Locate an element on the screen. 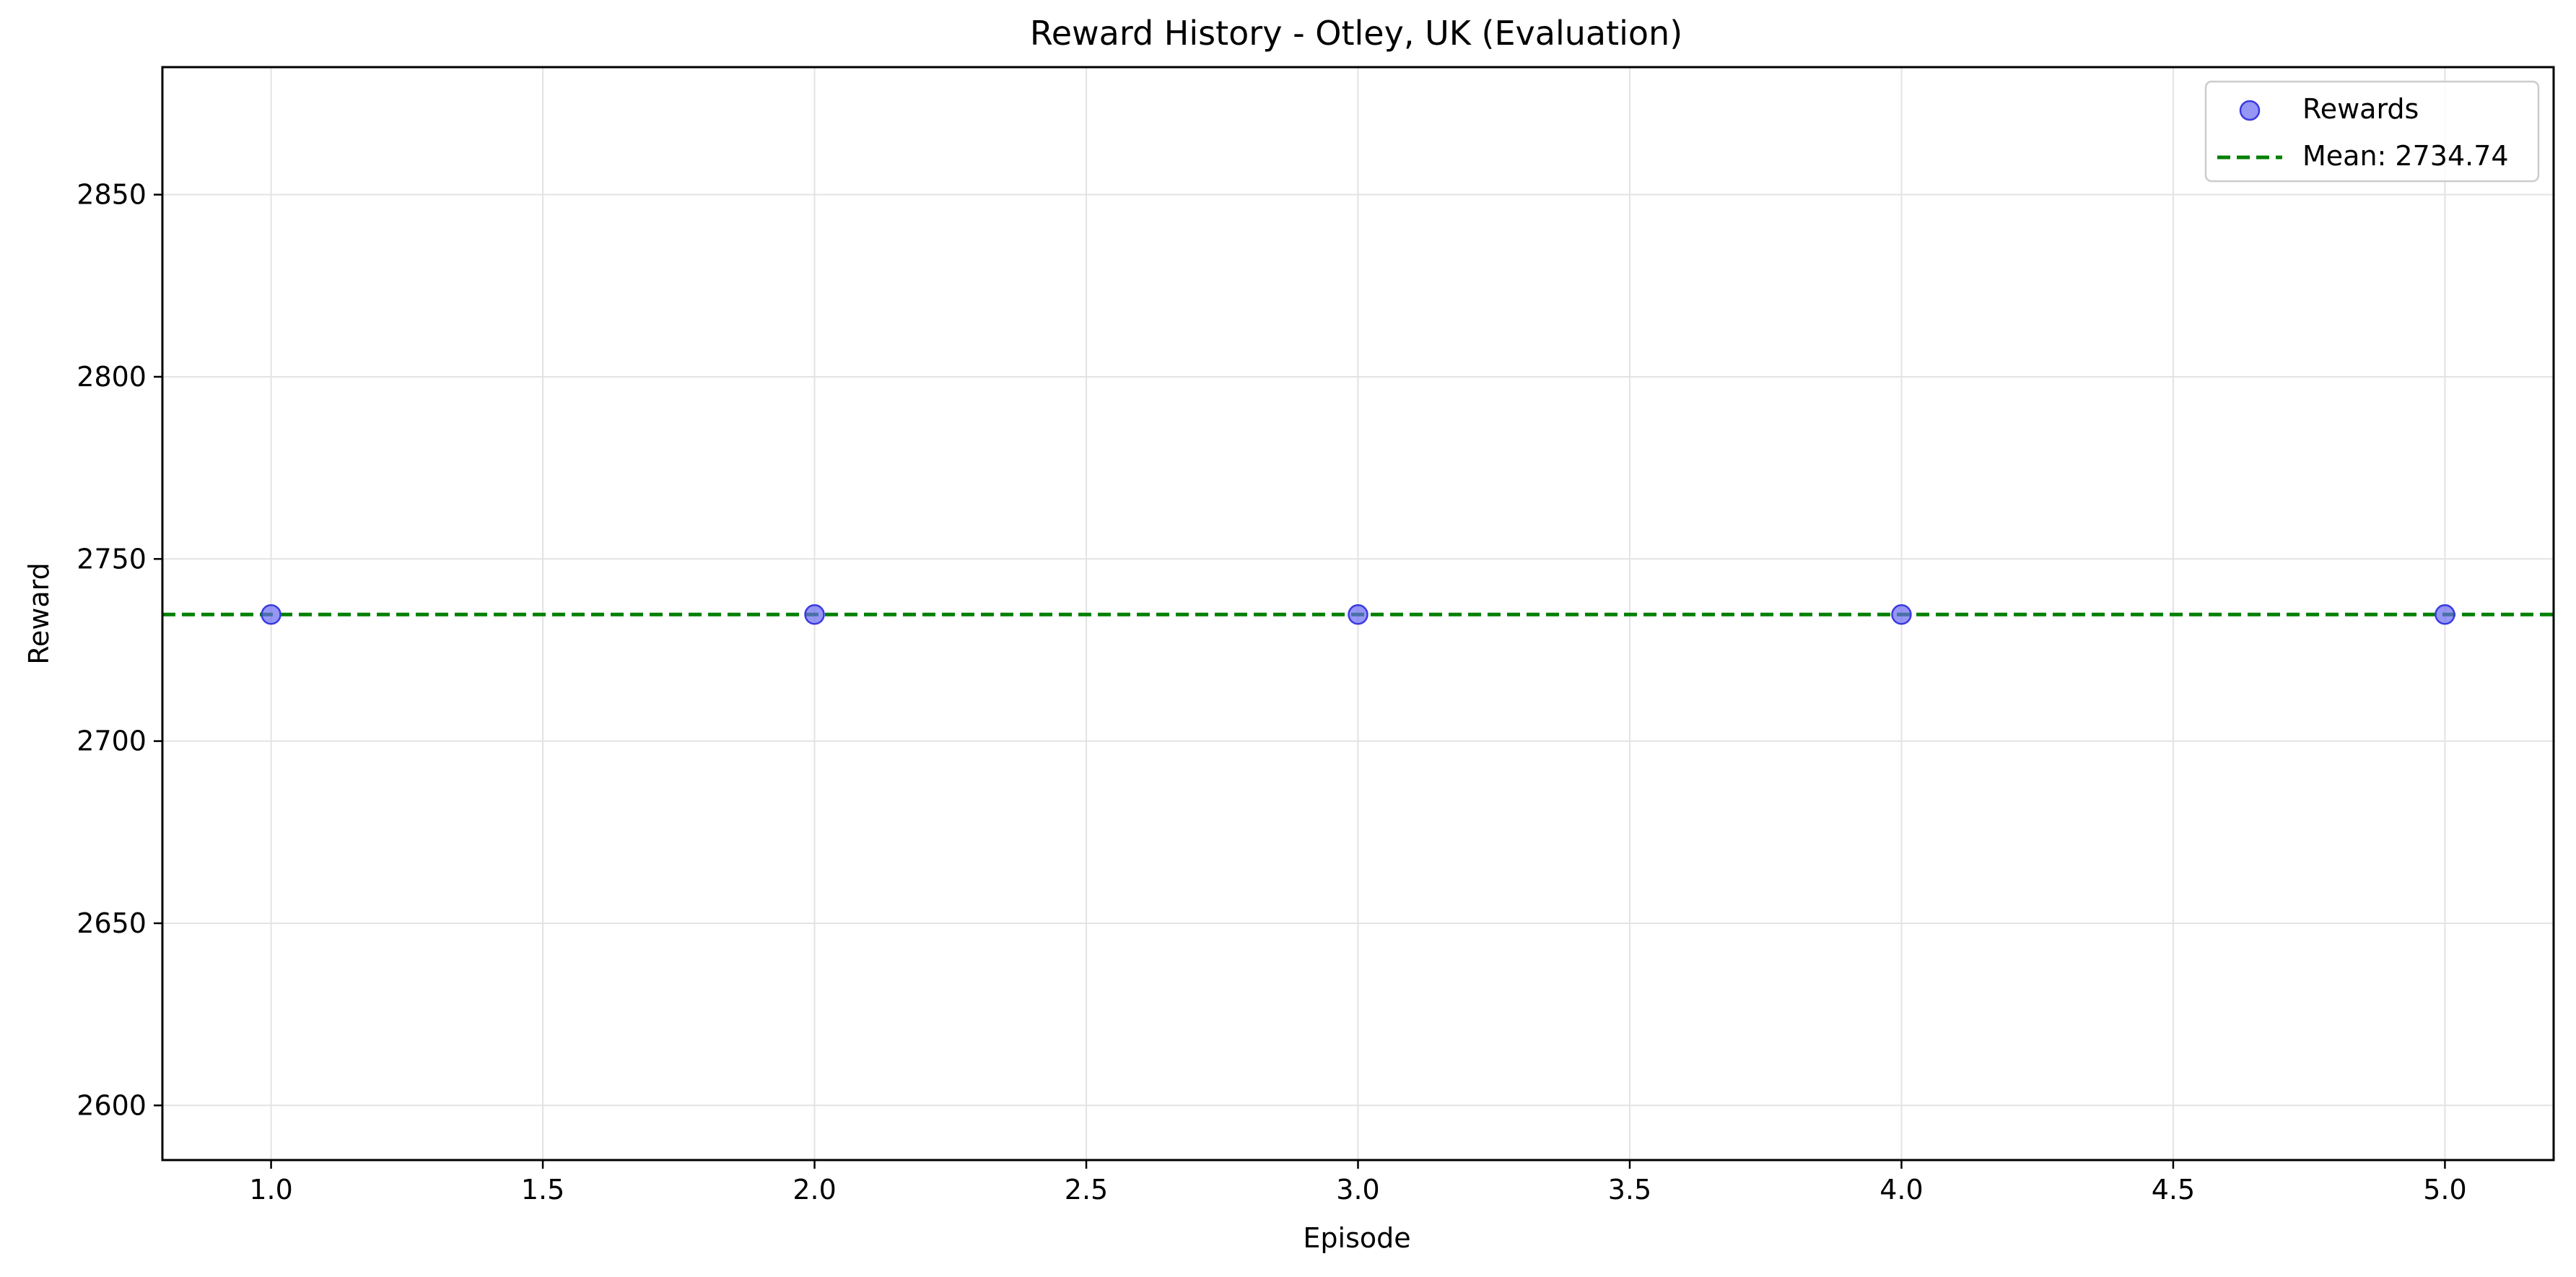 The height and width of the screenshot is (1277, 2576). x-tick-label: 1.0 is located at coordinates (270, 1190).